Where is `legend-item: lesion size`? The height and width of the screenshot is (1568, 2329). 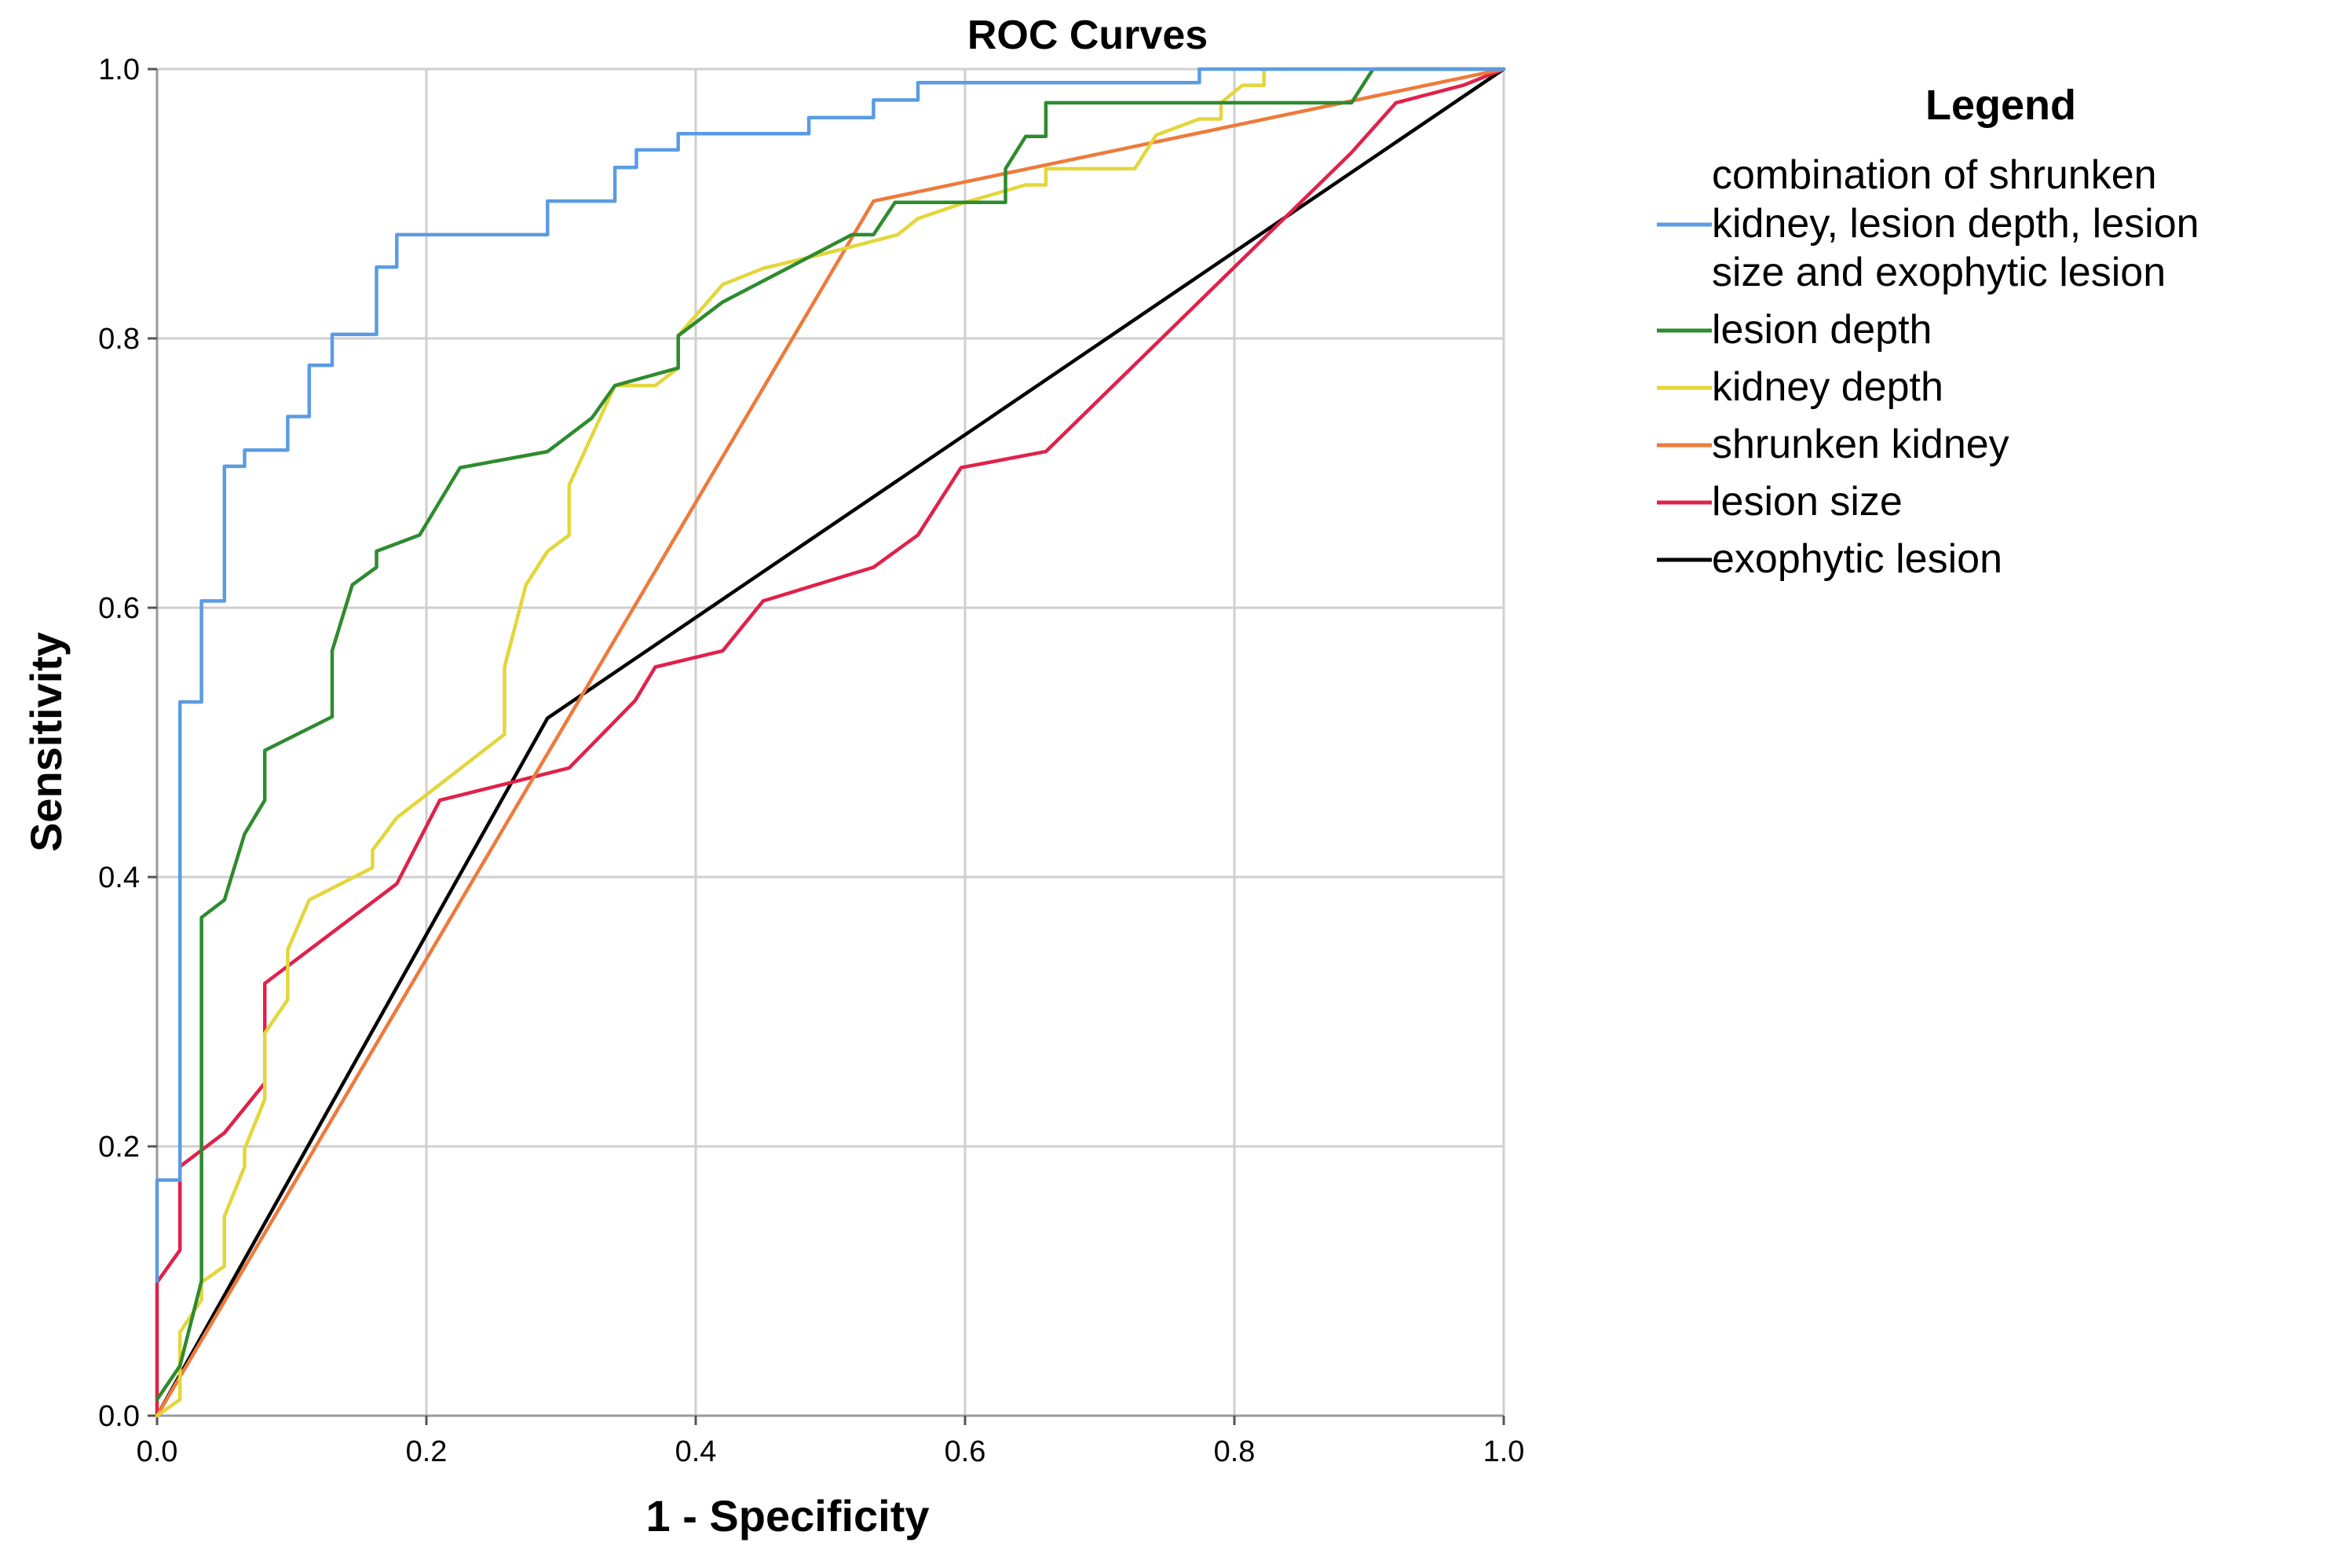
legend-item: lesion size is located at coordinates (1780, 501).